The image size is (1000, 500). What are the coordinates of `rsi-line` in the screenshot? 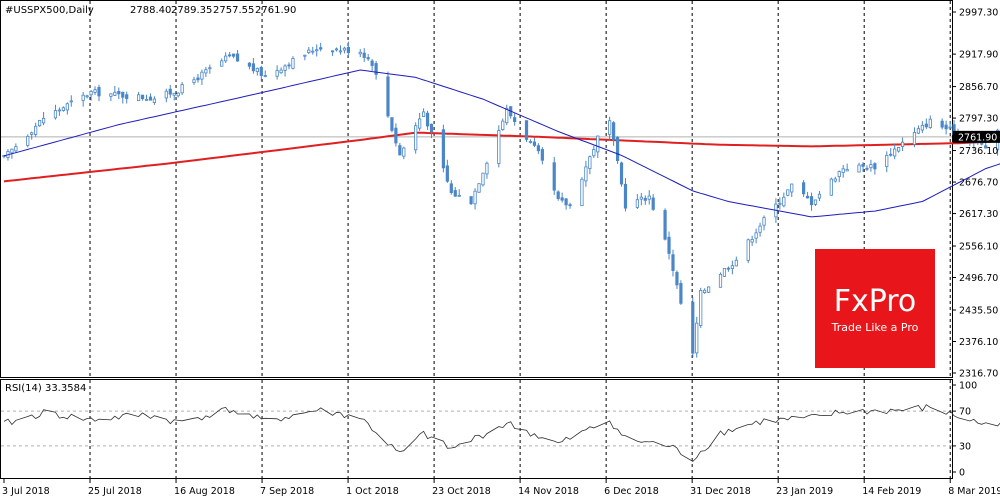 It's located at (501, 433).